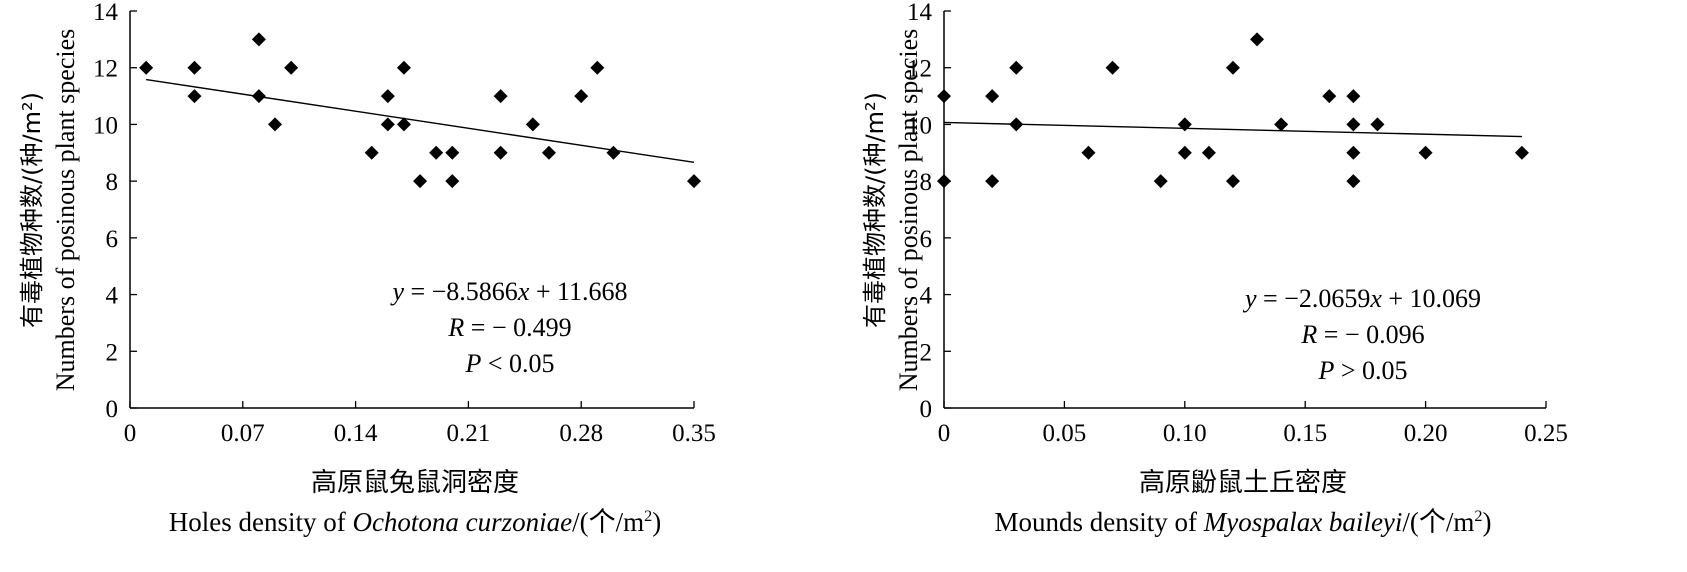 The height and width of the screenshot is (572, 1687). Describe the element at coordinates (1361, 298) in the screenshot. I see `regression-equation: y = −2.0659x + 10.069` at that location.